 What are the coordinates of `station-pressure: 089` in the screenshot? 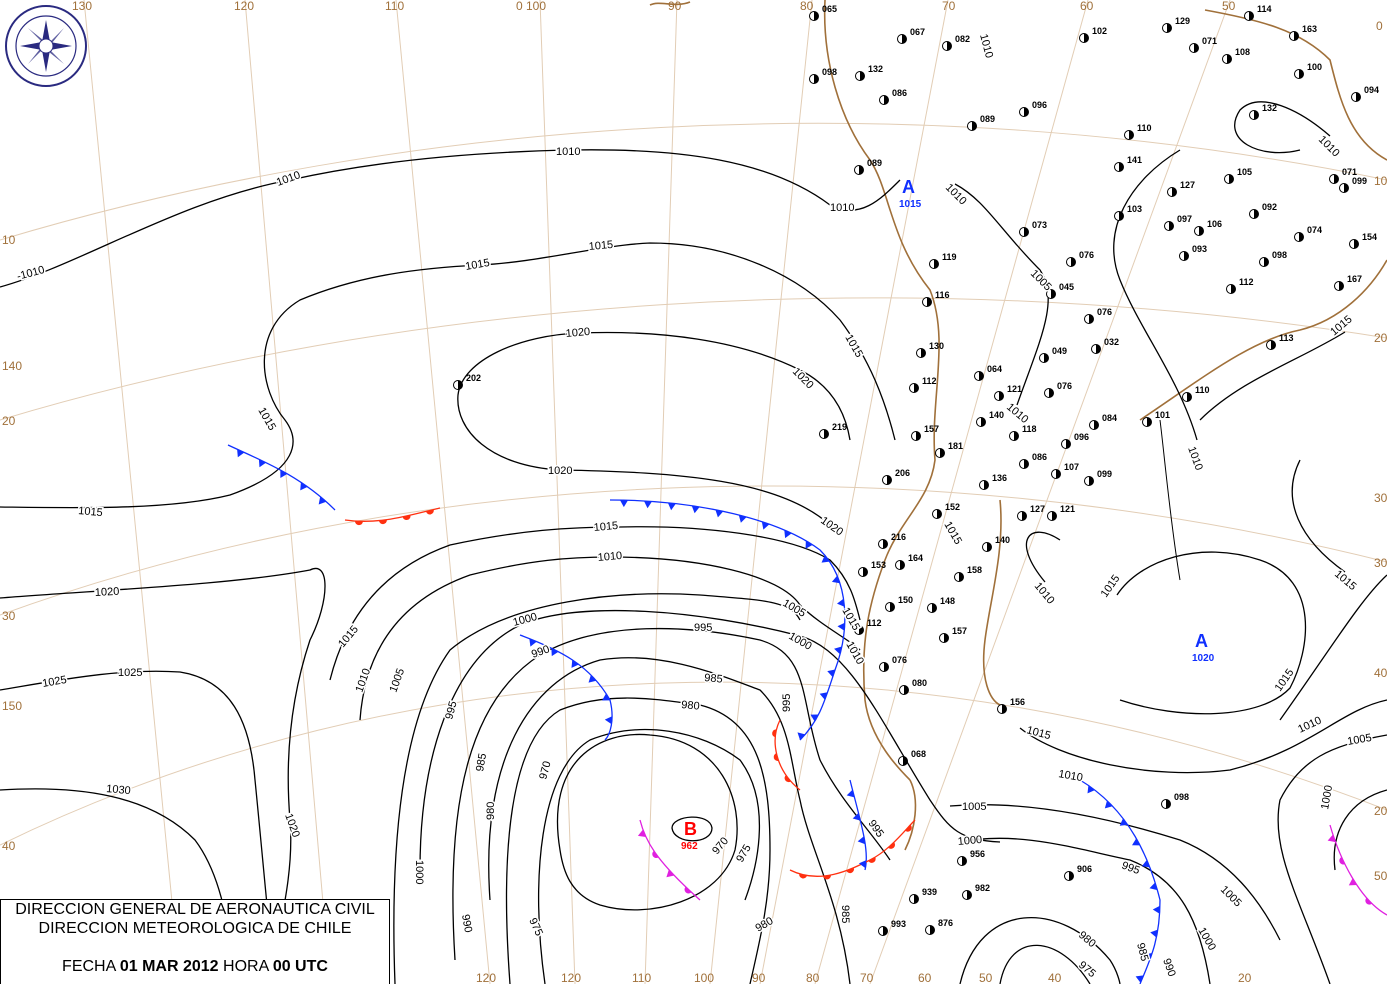 It's located at (874, 163).